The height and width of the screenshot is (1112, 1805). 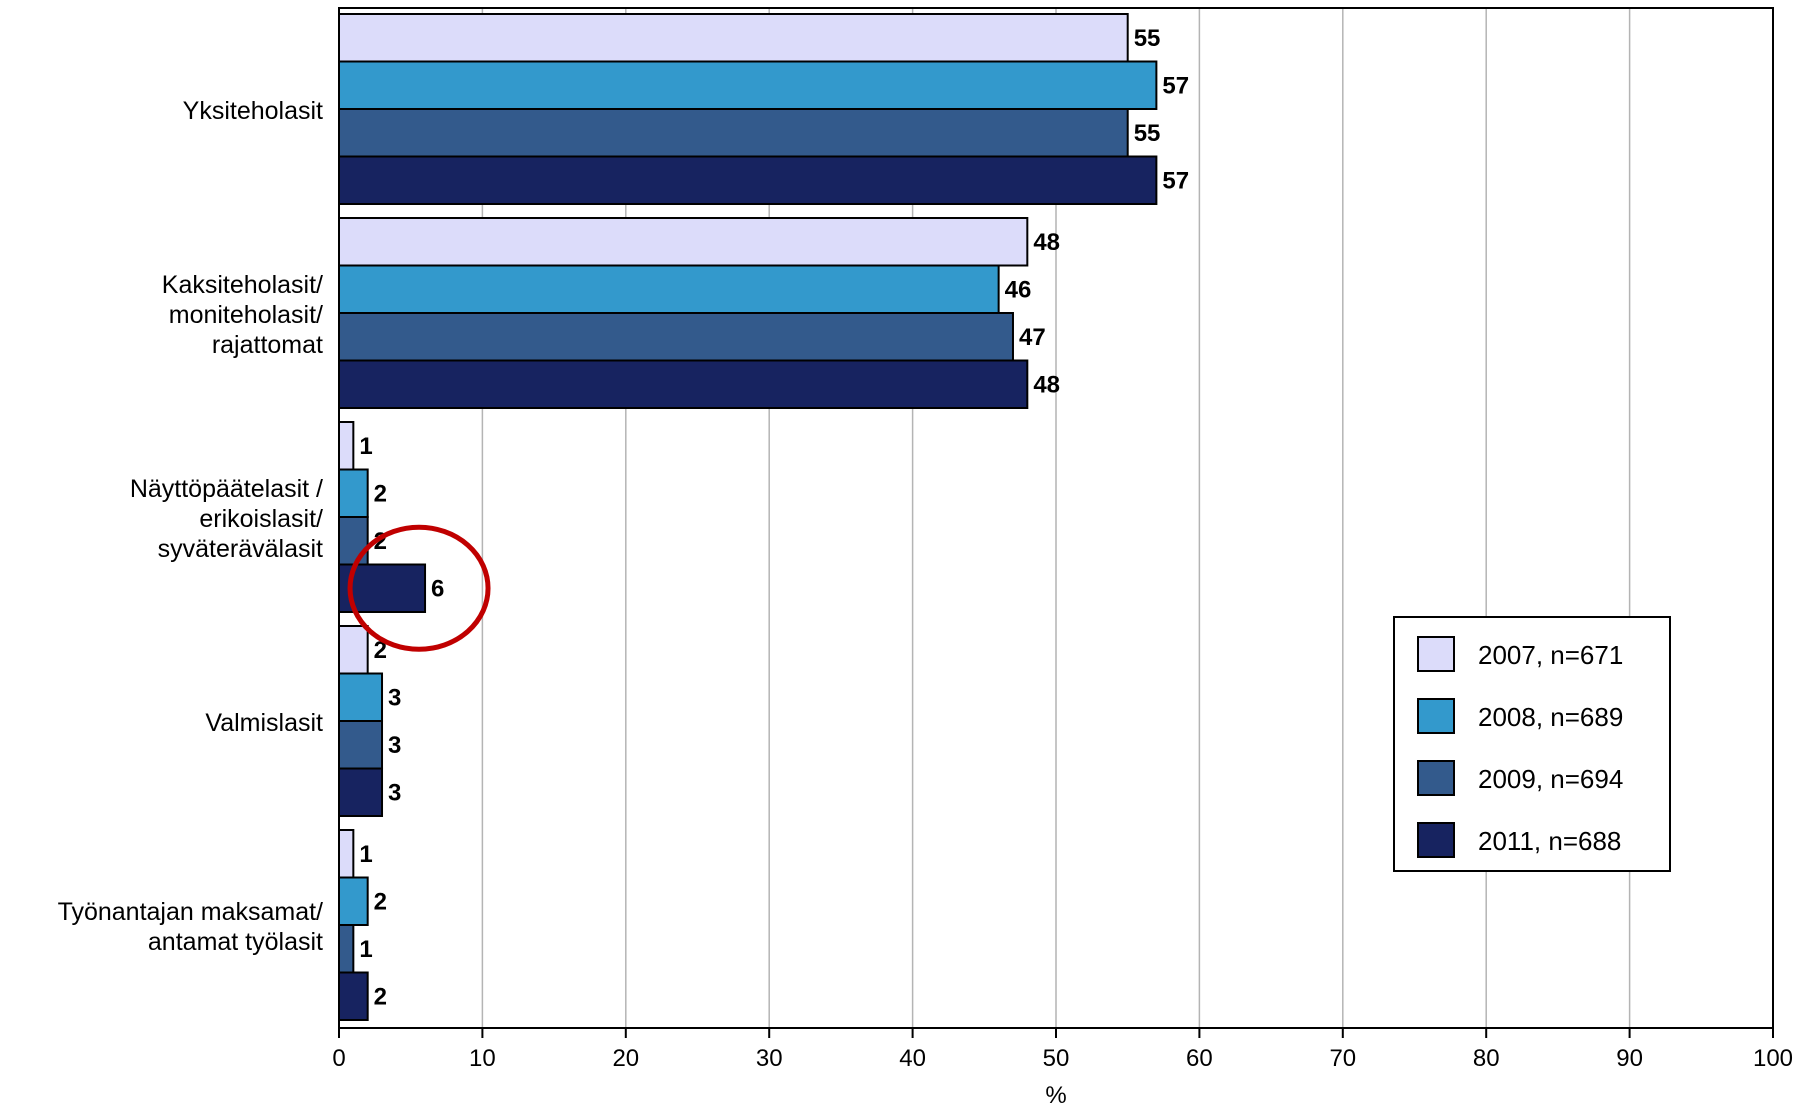 What do you see at coordinates (912, 1058) in the screenshot?
I see `x-tick-label: 40` at bounding box center [912, 1058].